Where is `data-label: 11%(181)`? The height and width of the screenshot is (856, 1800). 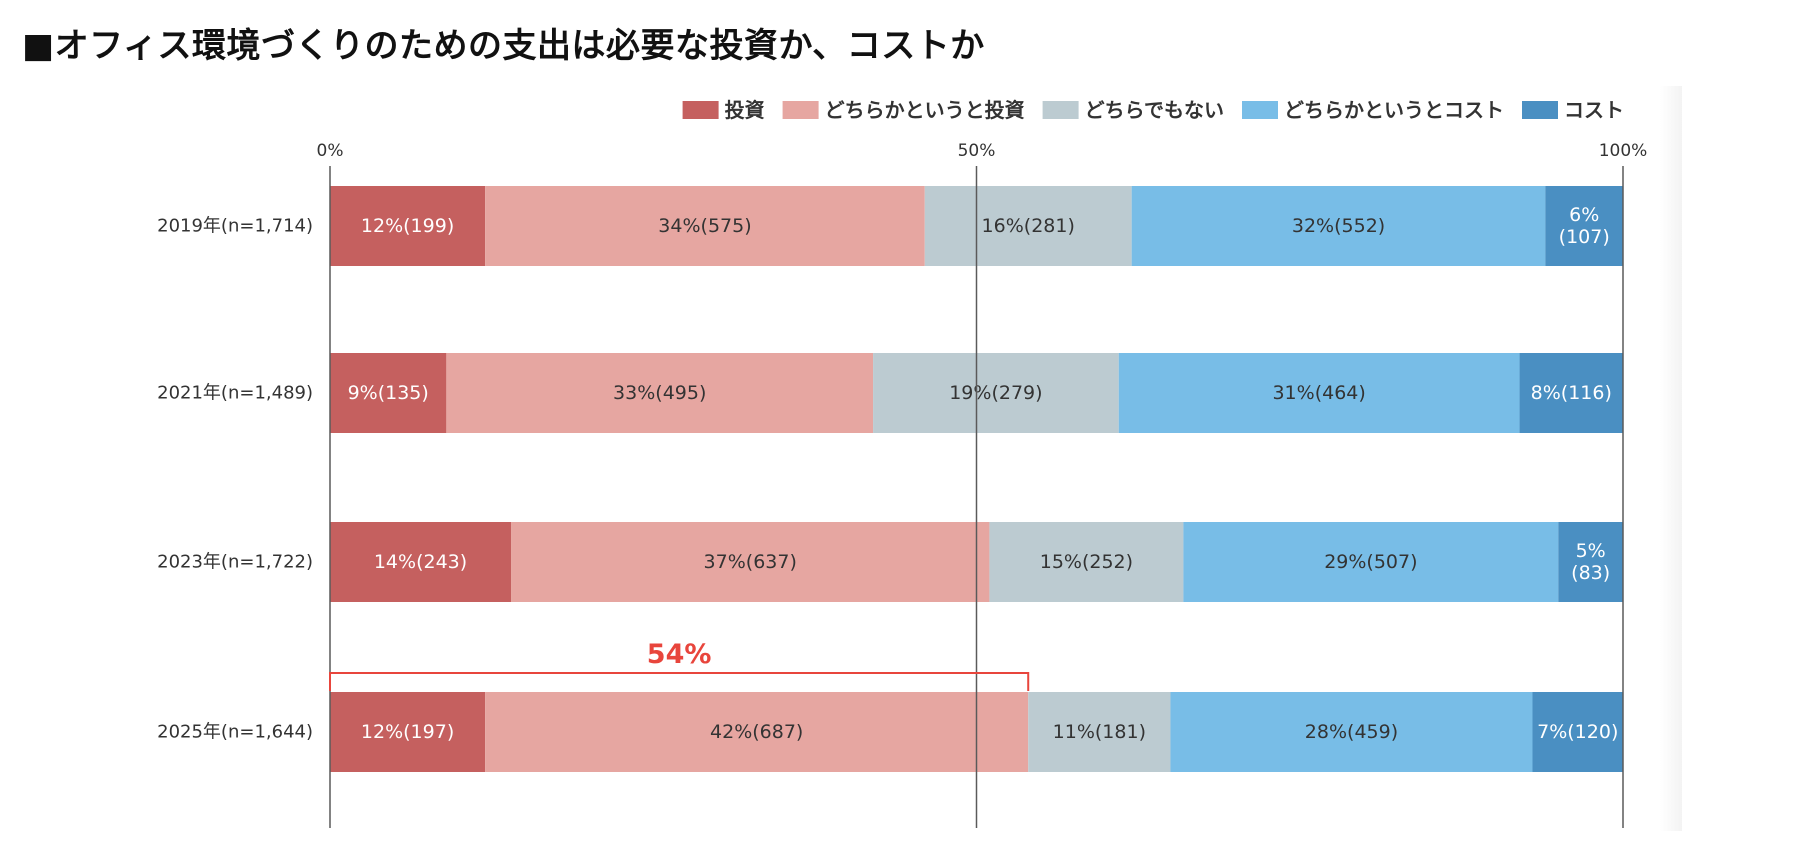 data-label: 11%(181) is located at coordinates (1099, 732).